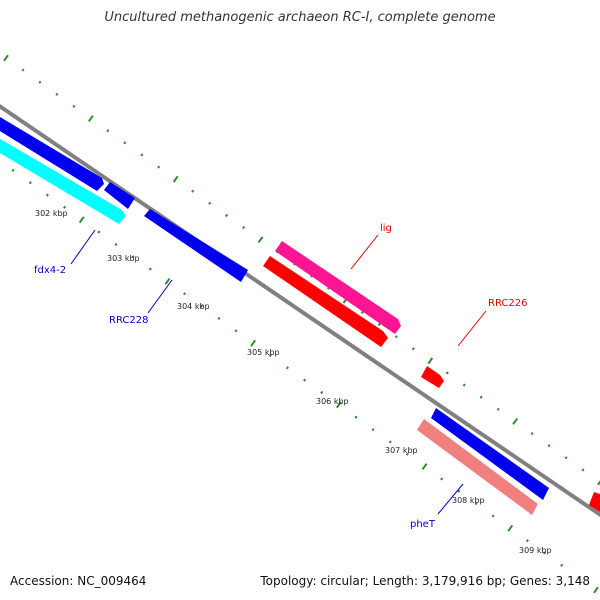  I want to click on tick-label: 305 kbp, so click(263, 352).